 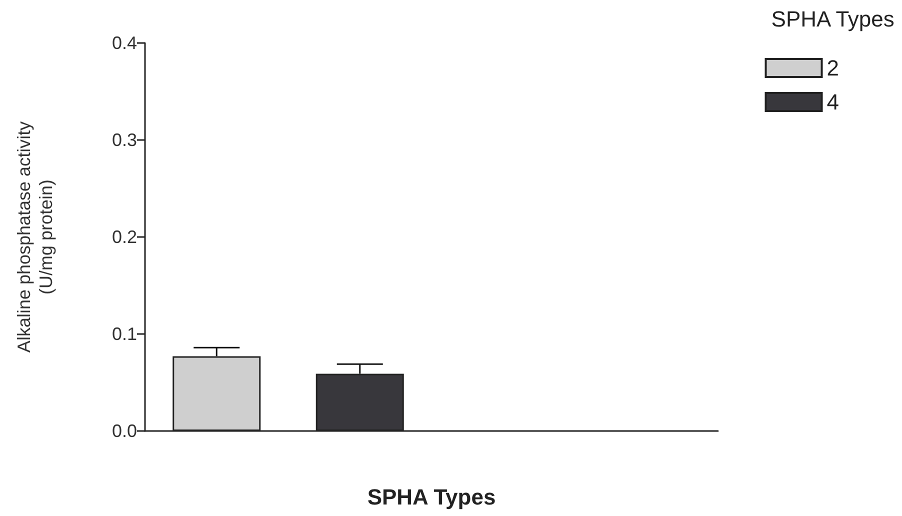 I want to click on x-axis-title: SPHA Types, so click(x=431, y=497).